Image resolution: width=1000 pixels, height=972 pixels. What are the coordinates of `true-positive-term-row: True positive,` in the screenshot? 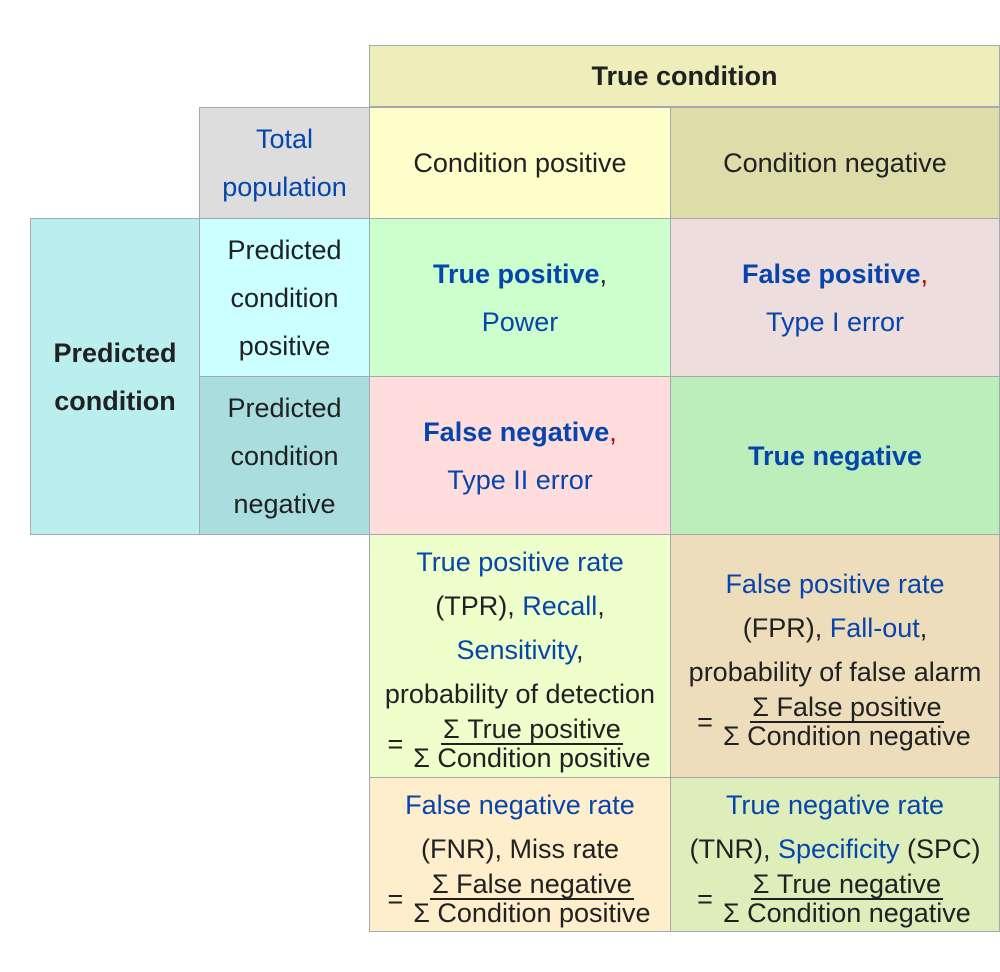 It's located at (520, 274).